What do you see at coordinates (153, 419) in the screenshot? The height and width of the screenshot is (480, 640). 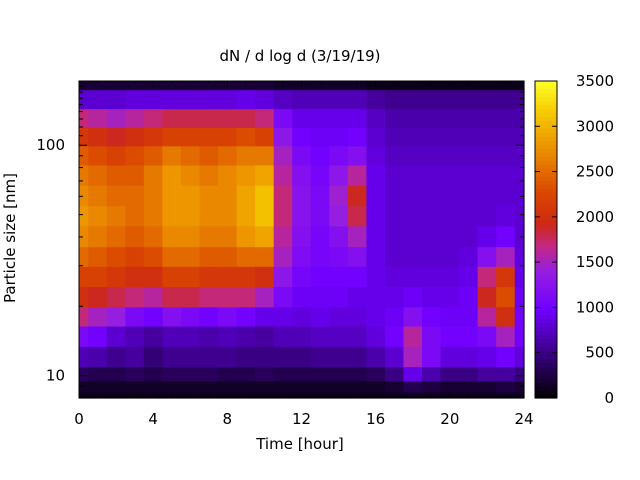 I see `x-tick-label: 4` at bounding box center [153, 419].